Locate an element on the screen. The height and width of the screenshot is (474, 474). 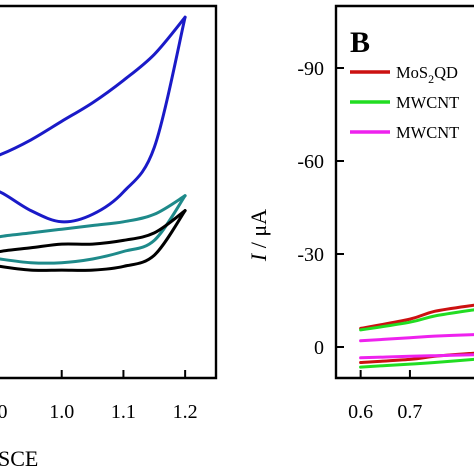
panel-a-x-ticks: .0 1.0 1.1 1.2 is located at coordinates (99, 396).